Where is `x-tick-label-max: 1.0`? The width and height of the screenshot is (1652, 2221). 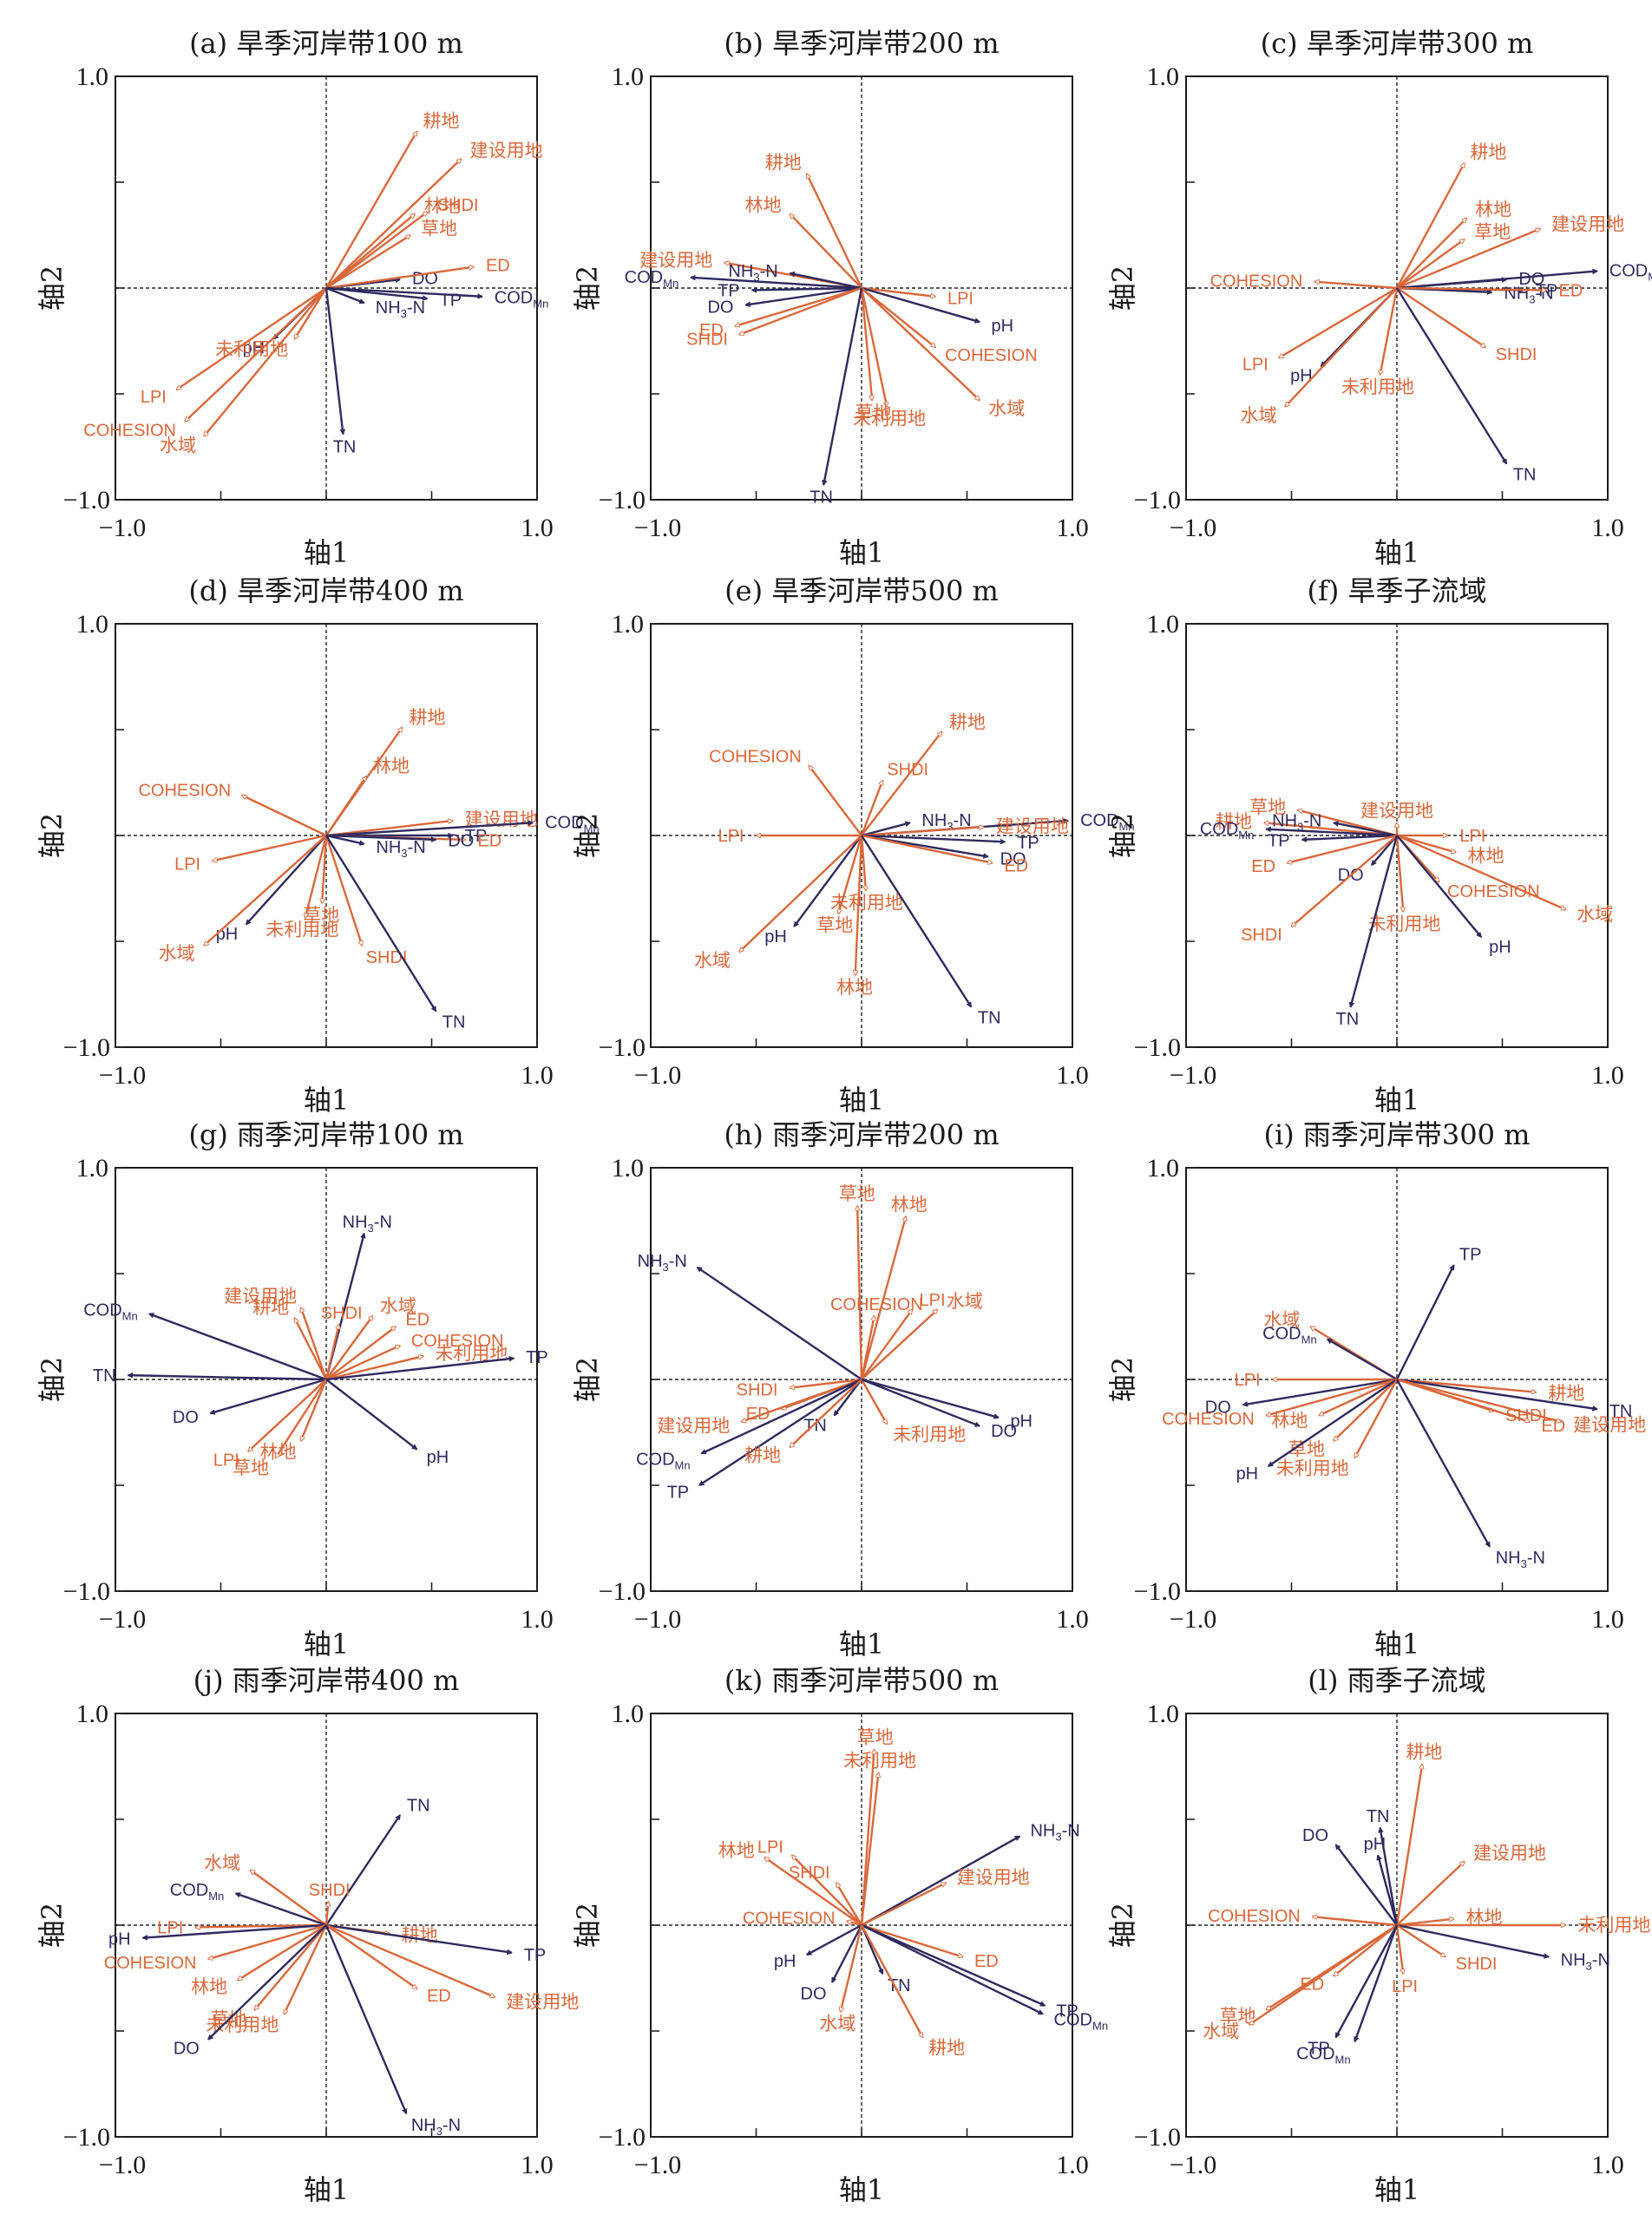 x-tick-label-max: 1.0 is located at coordinates (537, 1075).